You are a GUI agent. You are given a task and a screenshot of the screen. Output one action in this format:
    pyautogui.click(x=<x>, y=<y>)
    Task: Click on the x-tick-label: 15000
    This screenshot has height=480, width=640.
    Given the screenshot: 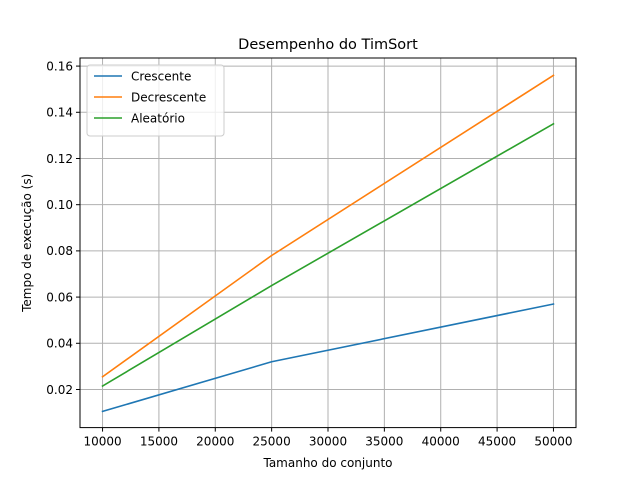 What is the action you would take?
    pyautogui.click(x=159, y=442)
    